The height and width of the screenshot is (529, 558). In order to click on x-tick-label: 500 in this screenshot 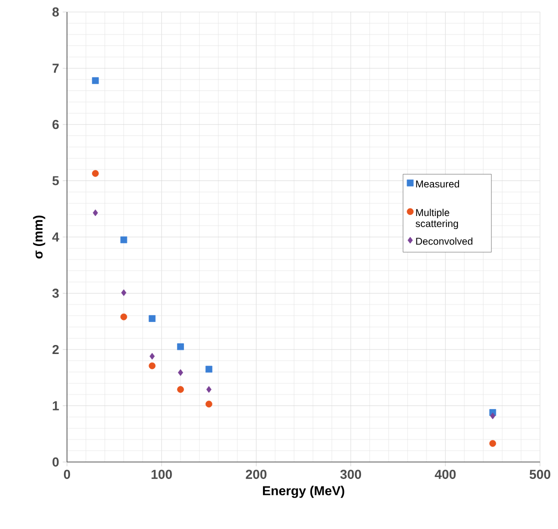, I will do `click(540, 474)`.